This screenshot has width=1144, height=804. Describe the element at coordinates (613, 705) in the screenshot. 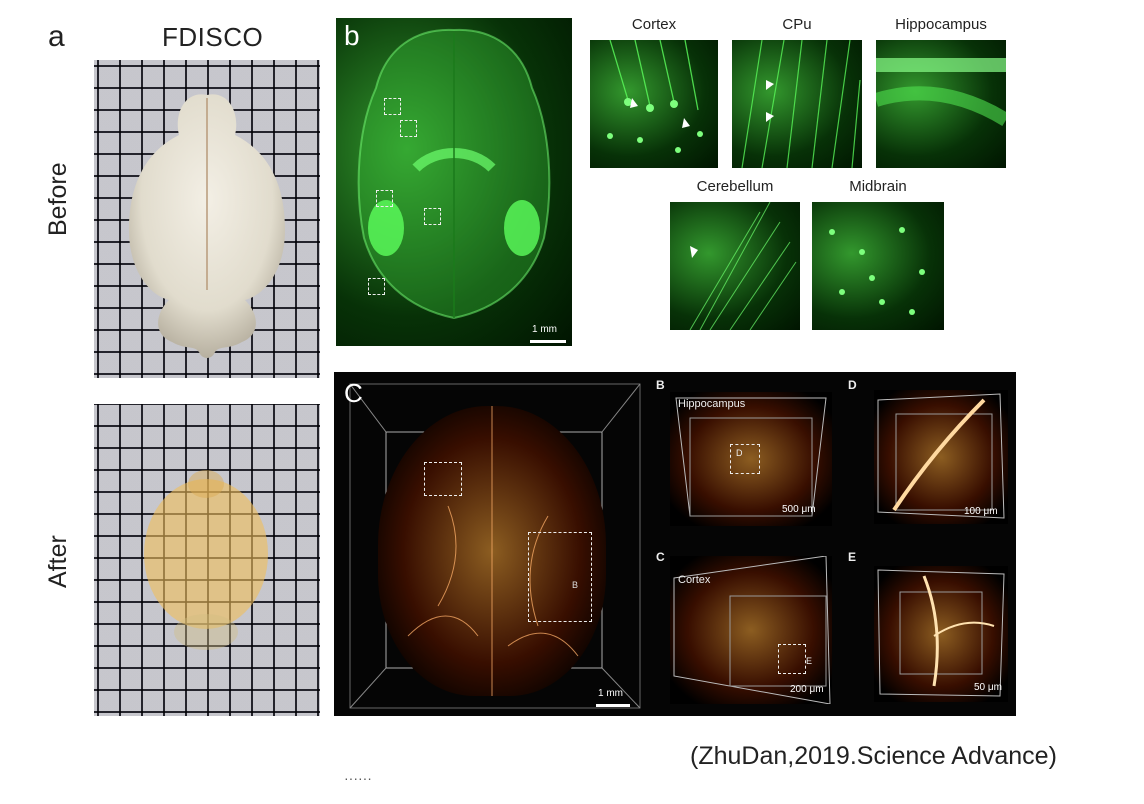

I see `panel-c-scalebar` at that location.